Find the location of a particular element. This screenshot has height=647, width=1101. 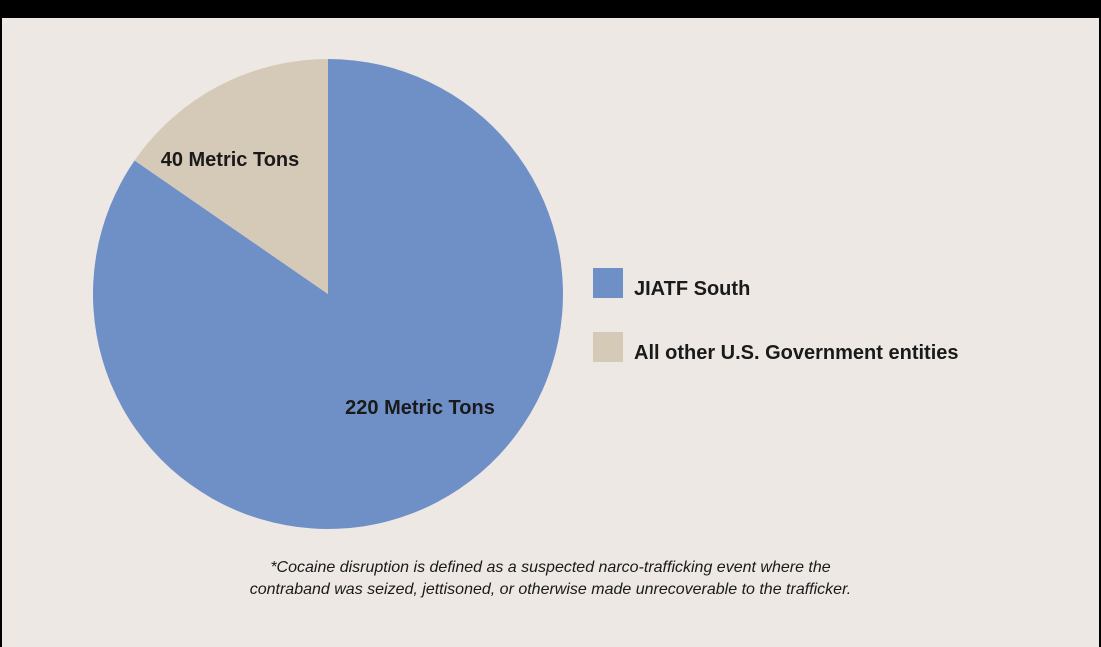

legend-label-jiatf-south: JIATF South is located at coordinates (692, 289).